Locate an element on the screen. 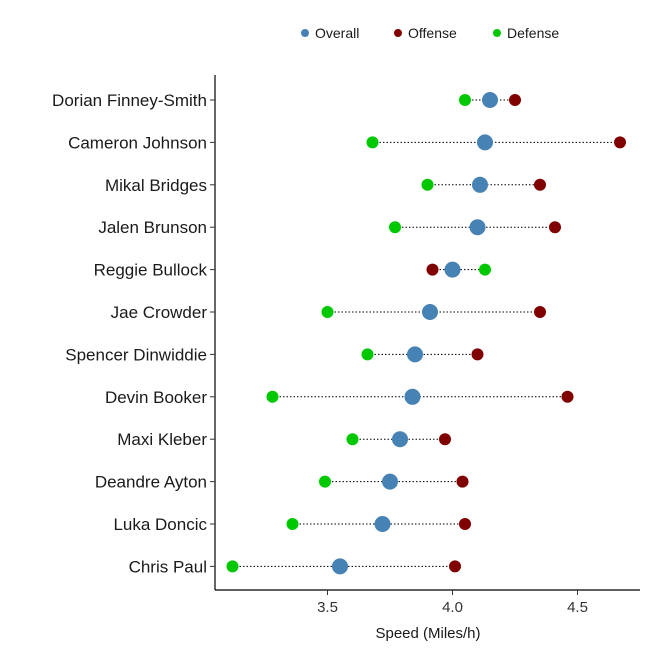 The height and width of the screenshot is (650, 650). player-label: Deandre Ayton is located at coordinates (151, 482).